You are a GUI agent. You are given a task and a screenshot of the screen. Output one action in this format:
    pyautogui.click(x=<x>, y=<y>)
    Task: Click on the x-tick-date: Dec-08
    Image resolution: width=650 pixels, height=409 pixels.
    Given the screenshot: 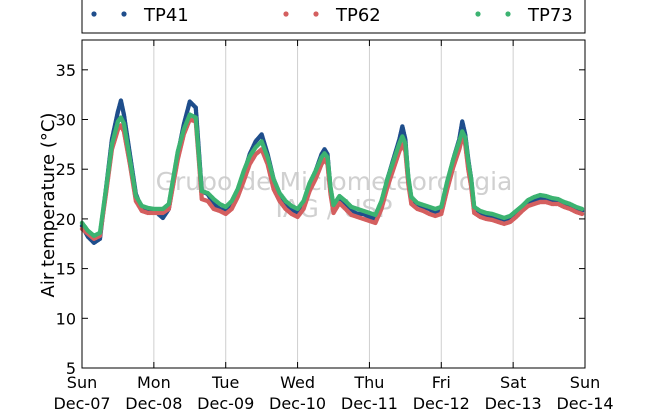 What is the action you would take?
    pyautogui.click(x=153, y=401)
    